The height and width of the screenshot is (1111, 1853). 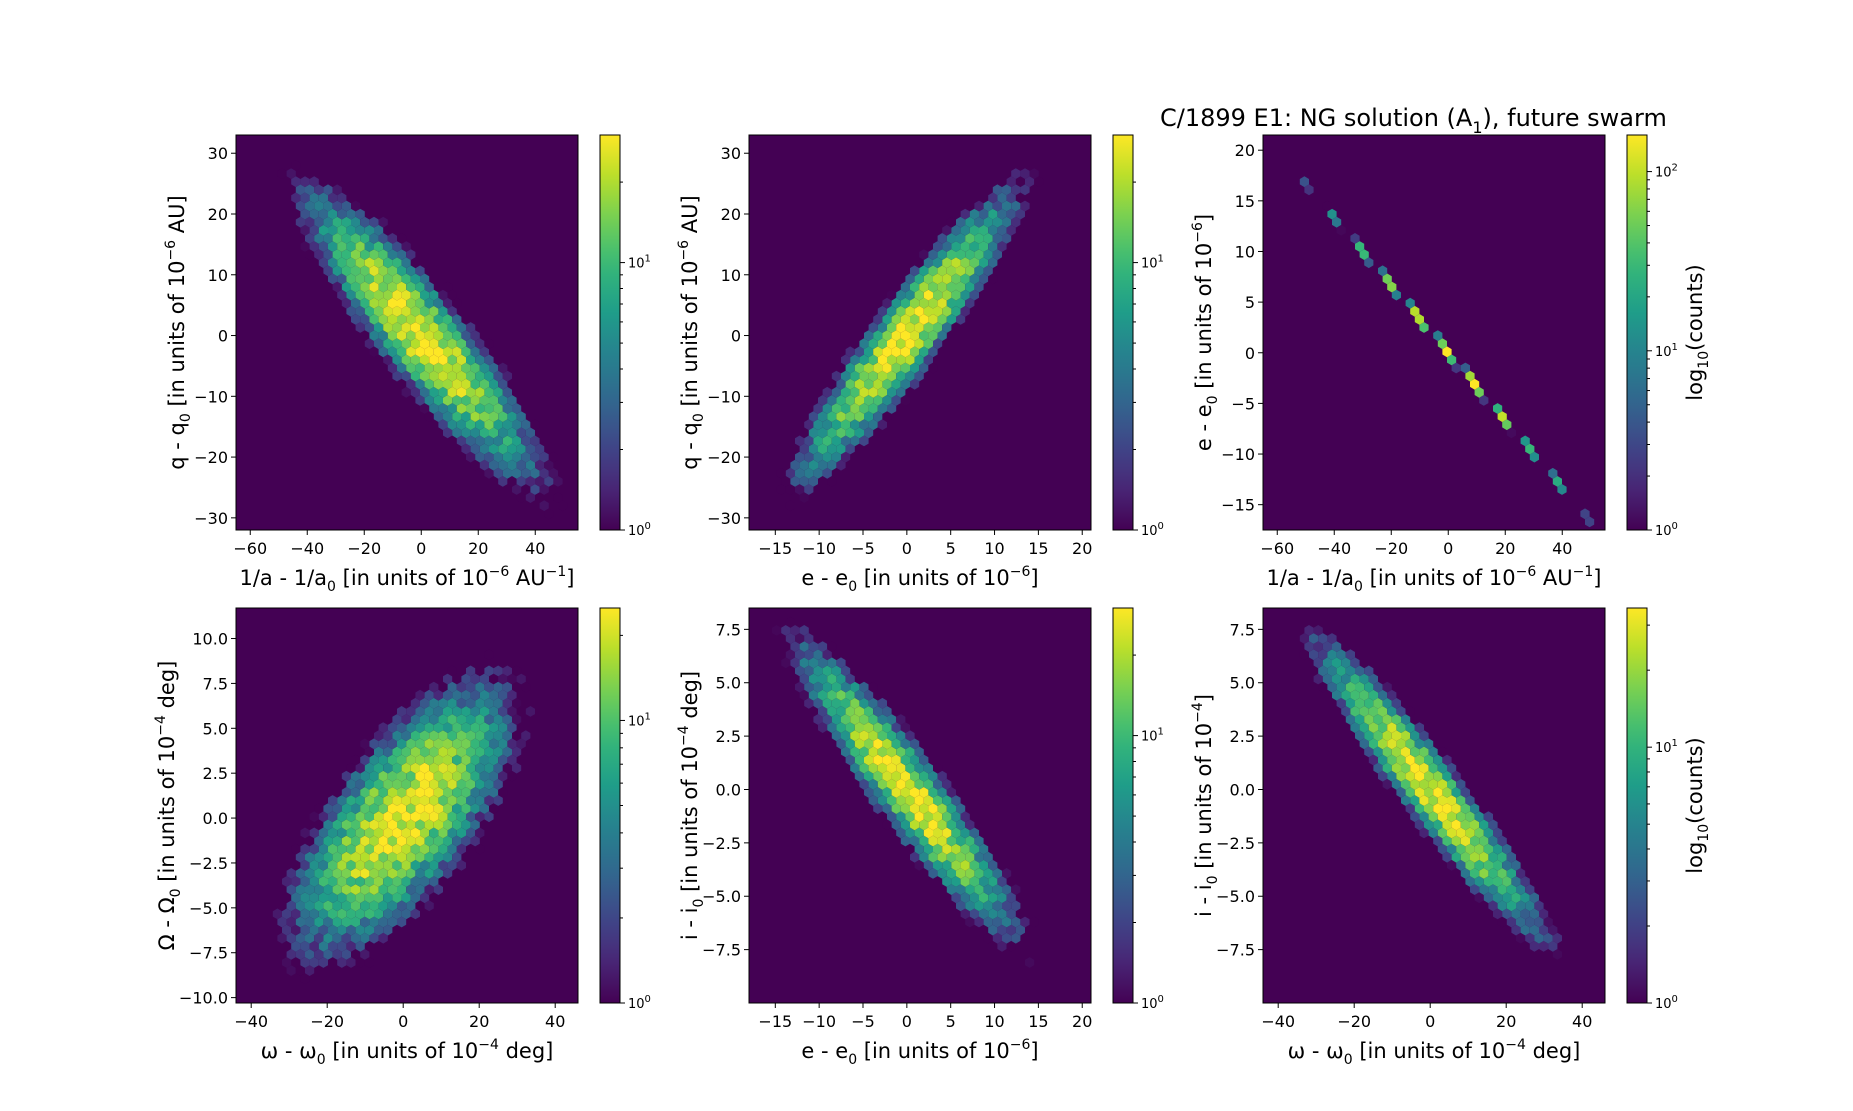 What do you see at coordinates (1242, 629) in the screenshot?
I see `y-tick-label: 7.5` at bounding box center [1242, 629].